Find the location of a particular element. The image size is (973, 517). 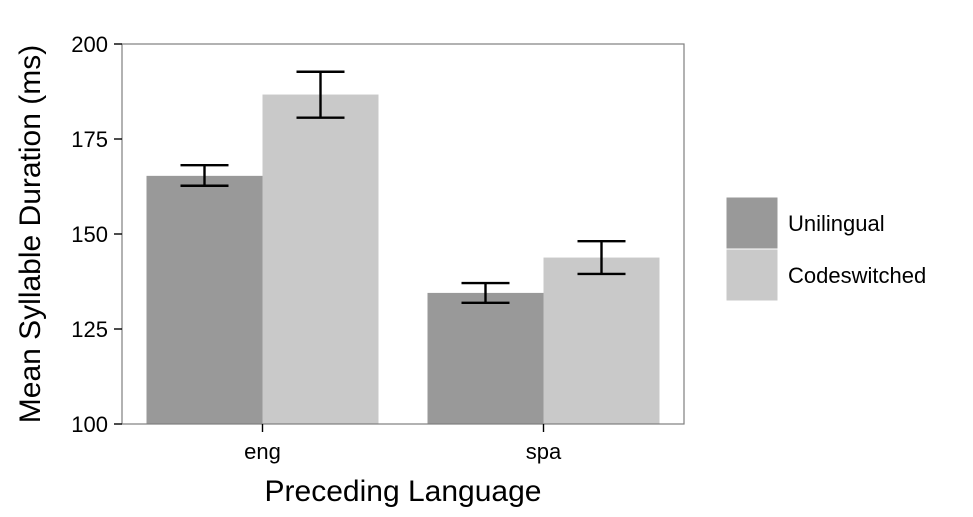

error-bar-codeswitched-eng is located at coordinates (320, 94).